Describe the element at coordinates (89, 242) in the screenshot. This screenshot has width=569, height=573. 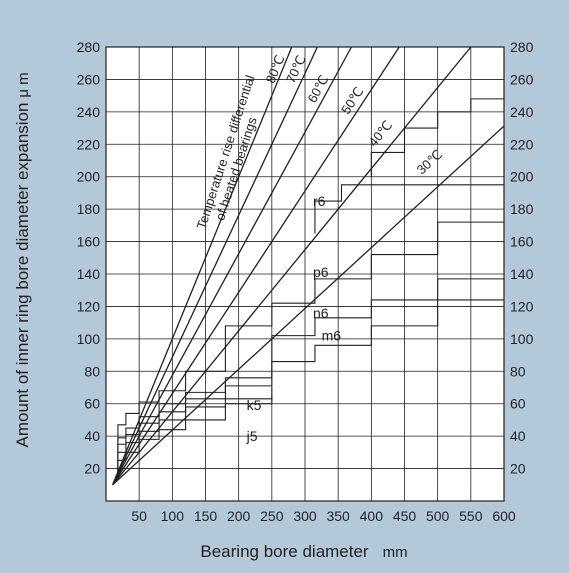
I see `y-tick-label-left-160: 160` at that location.